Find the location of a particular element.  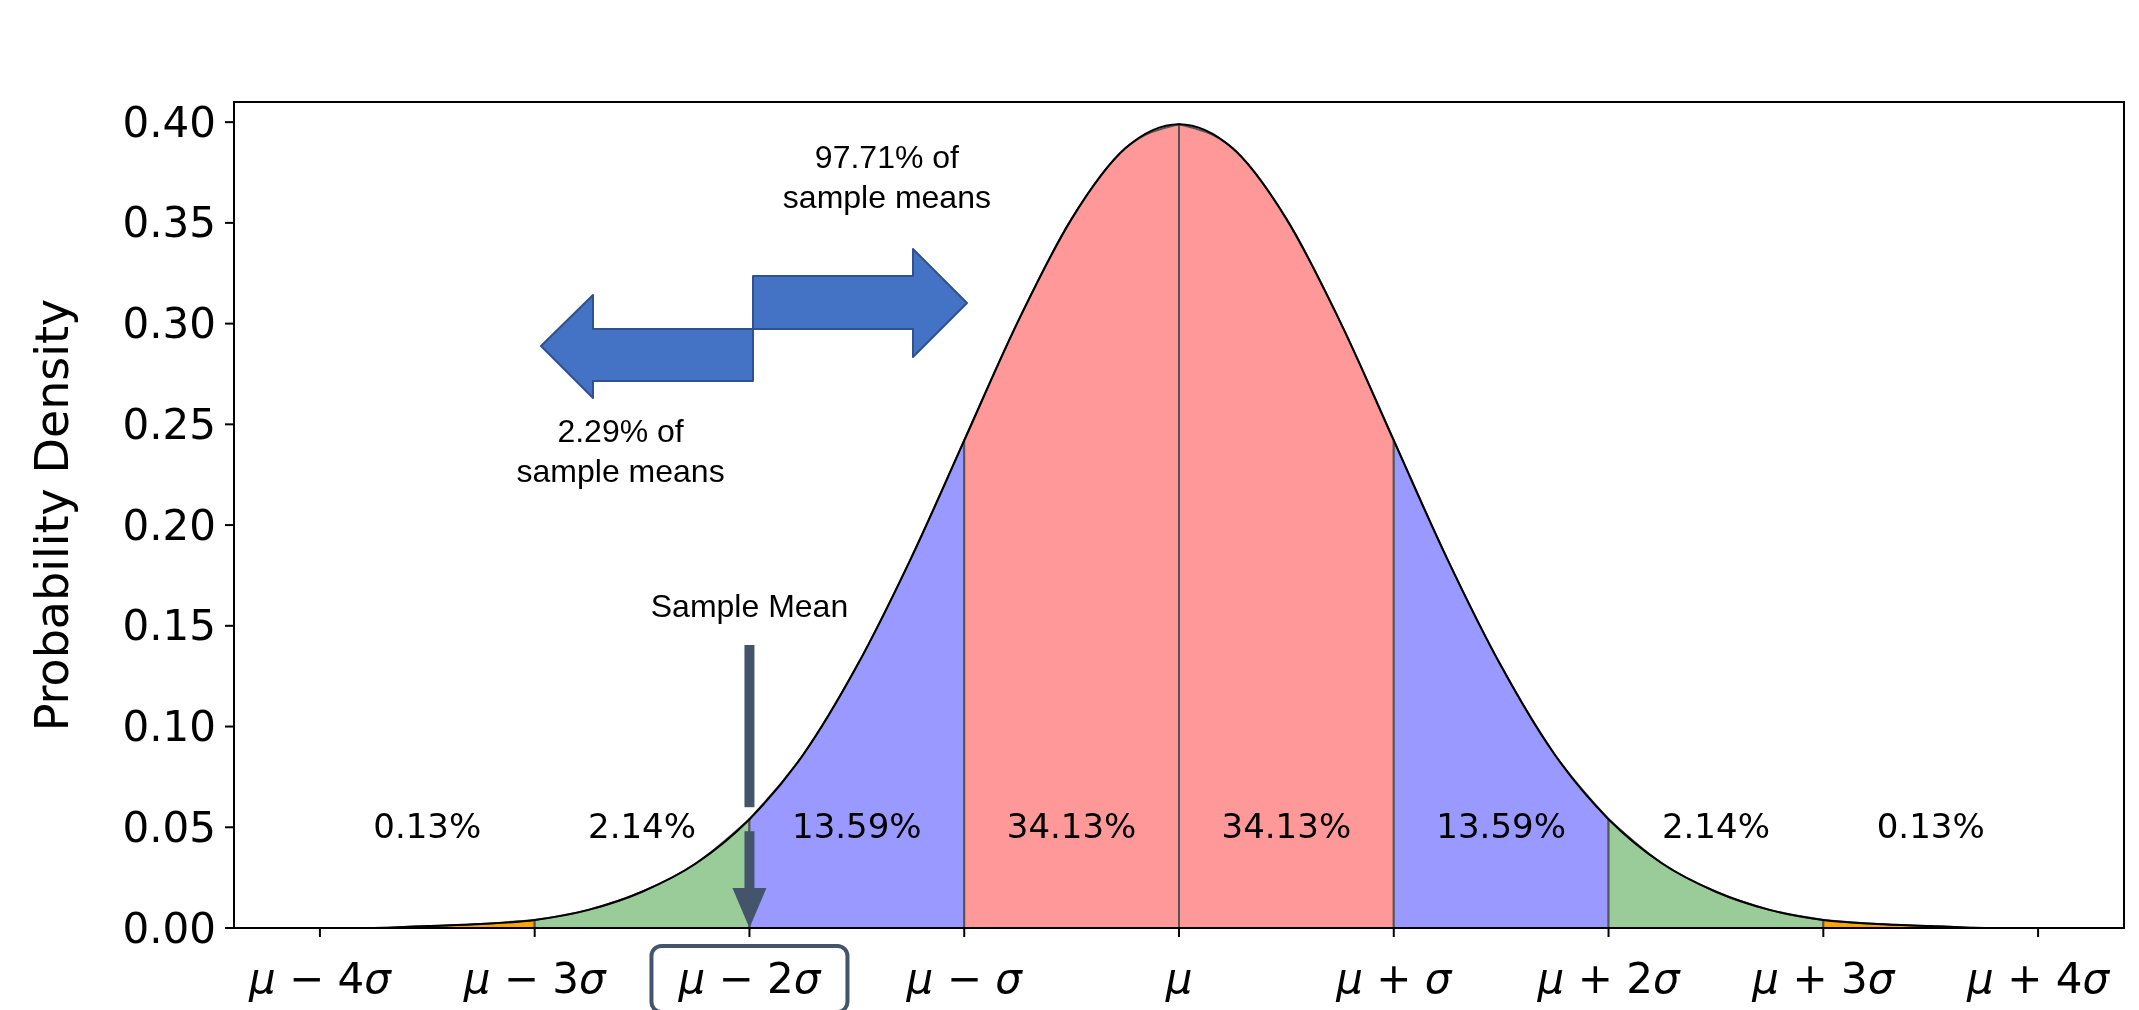

y-tick-label: 0.35 is located at coordinates (169, 223).